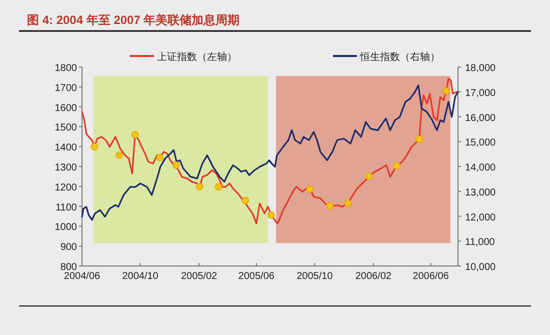 The image size is (550, 335). Describe the element at coordinates (480, 93) in the screenshot. I see `y2-tick-label: 17,000` at that location.